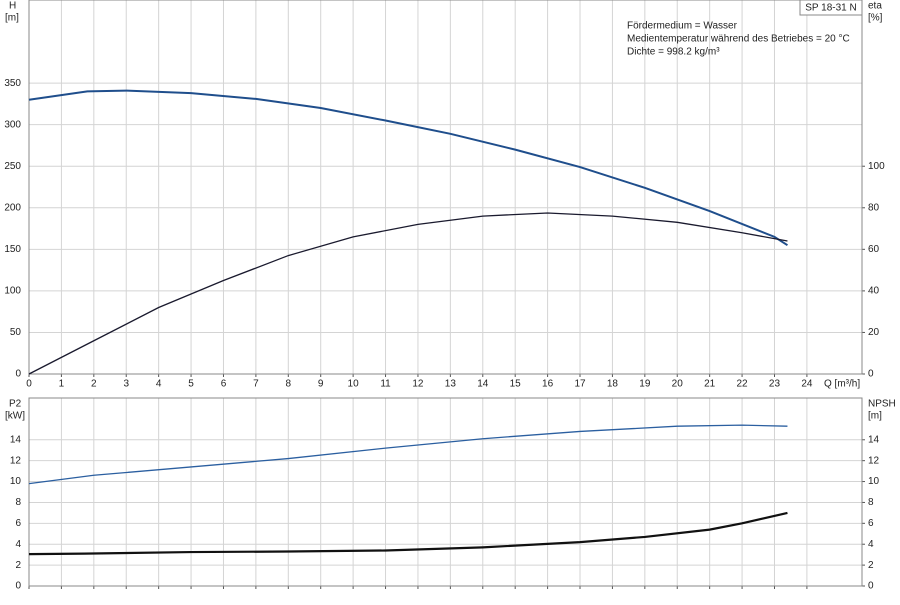 This screenshot has width=900, height=605. Describe the element at coordinates (516, 384) in the screenshot. I see `x-tick-label: 15` at that location.